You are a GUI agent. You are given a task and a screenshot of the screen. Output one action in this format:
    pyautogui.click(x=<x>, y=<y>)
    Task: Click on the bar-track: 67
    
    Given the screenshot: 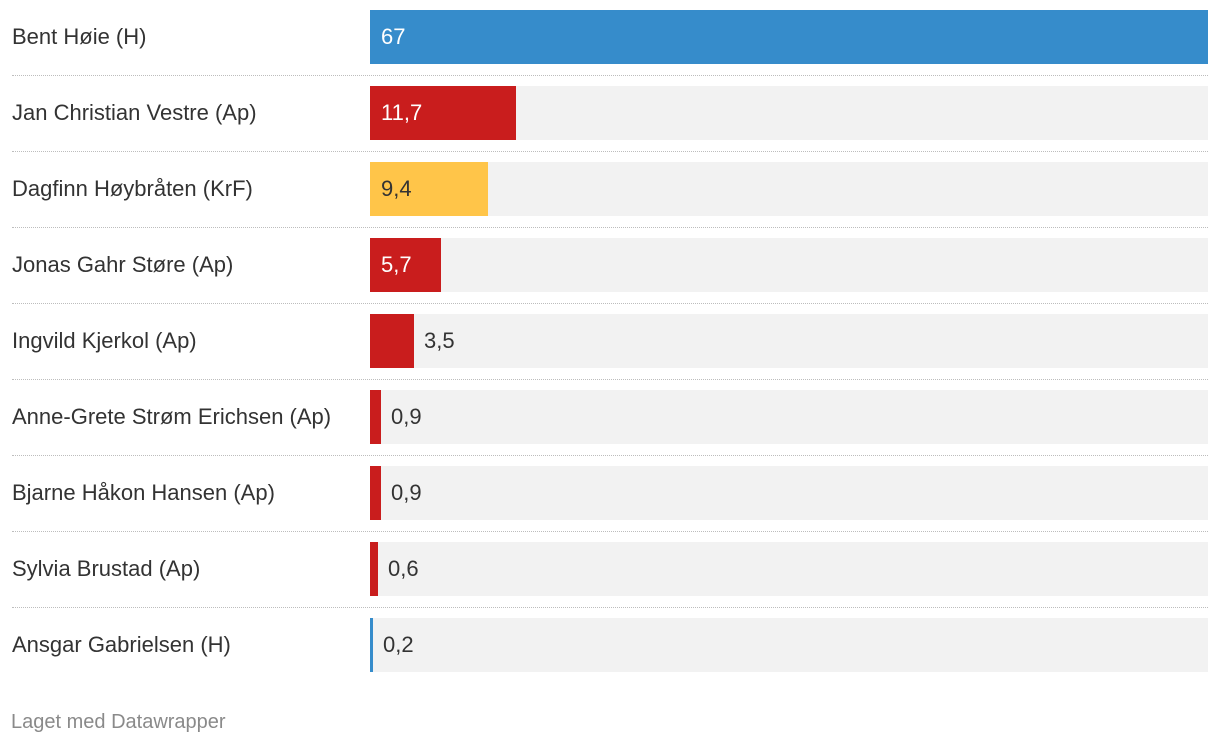 What is the action you would take?
    pyautogui.click(x=789, y=37)
    